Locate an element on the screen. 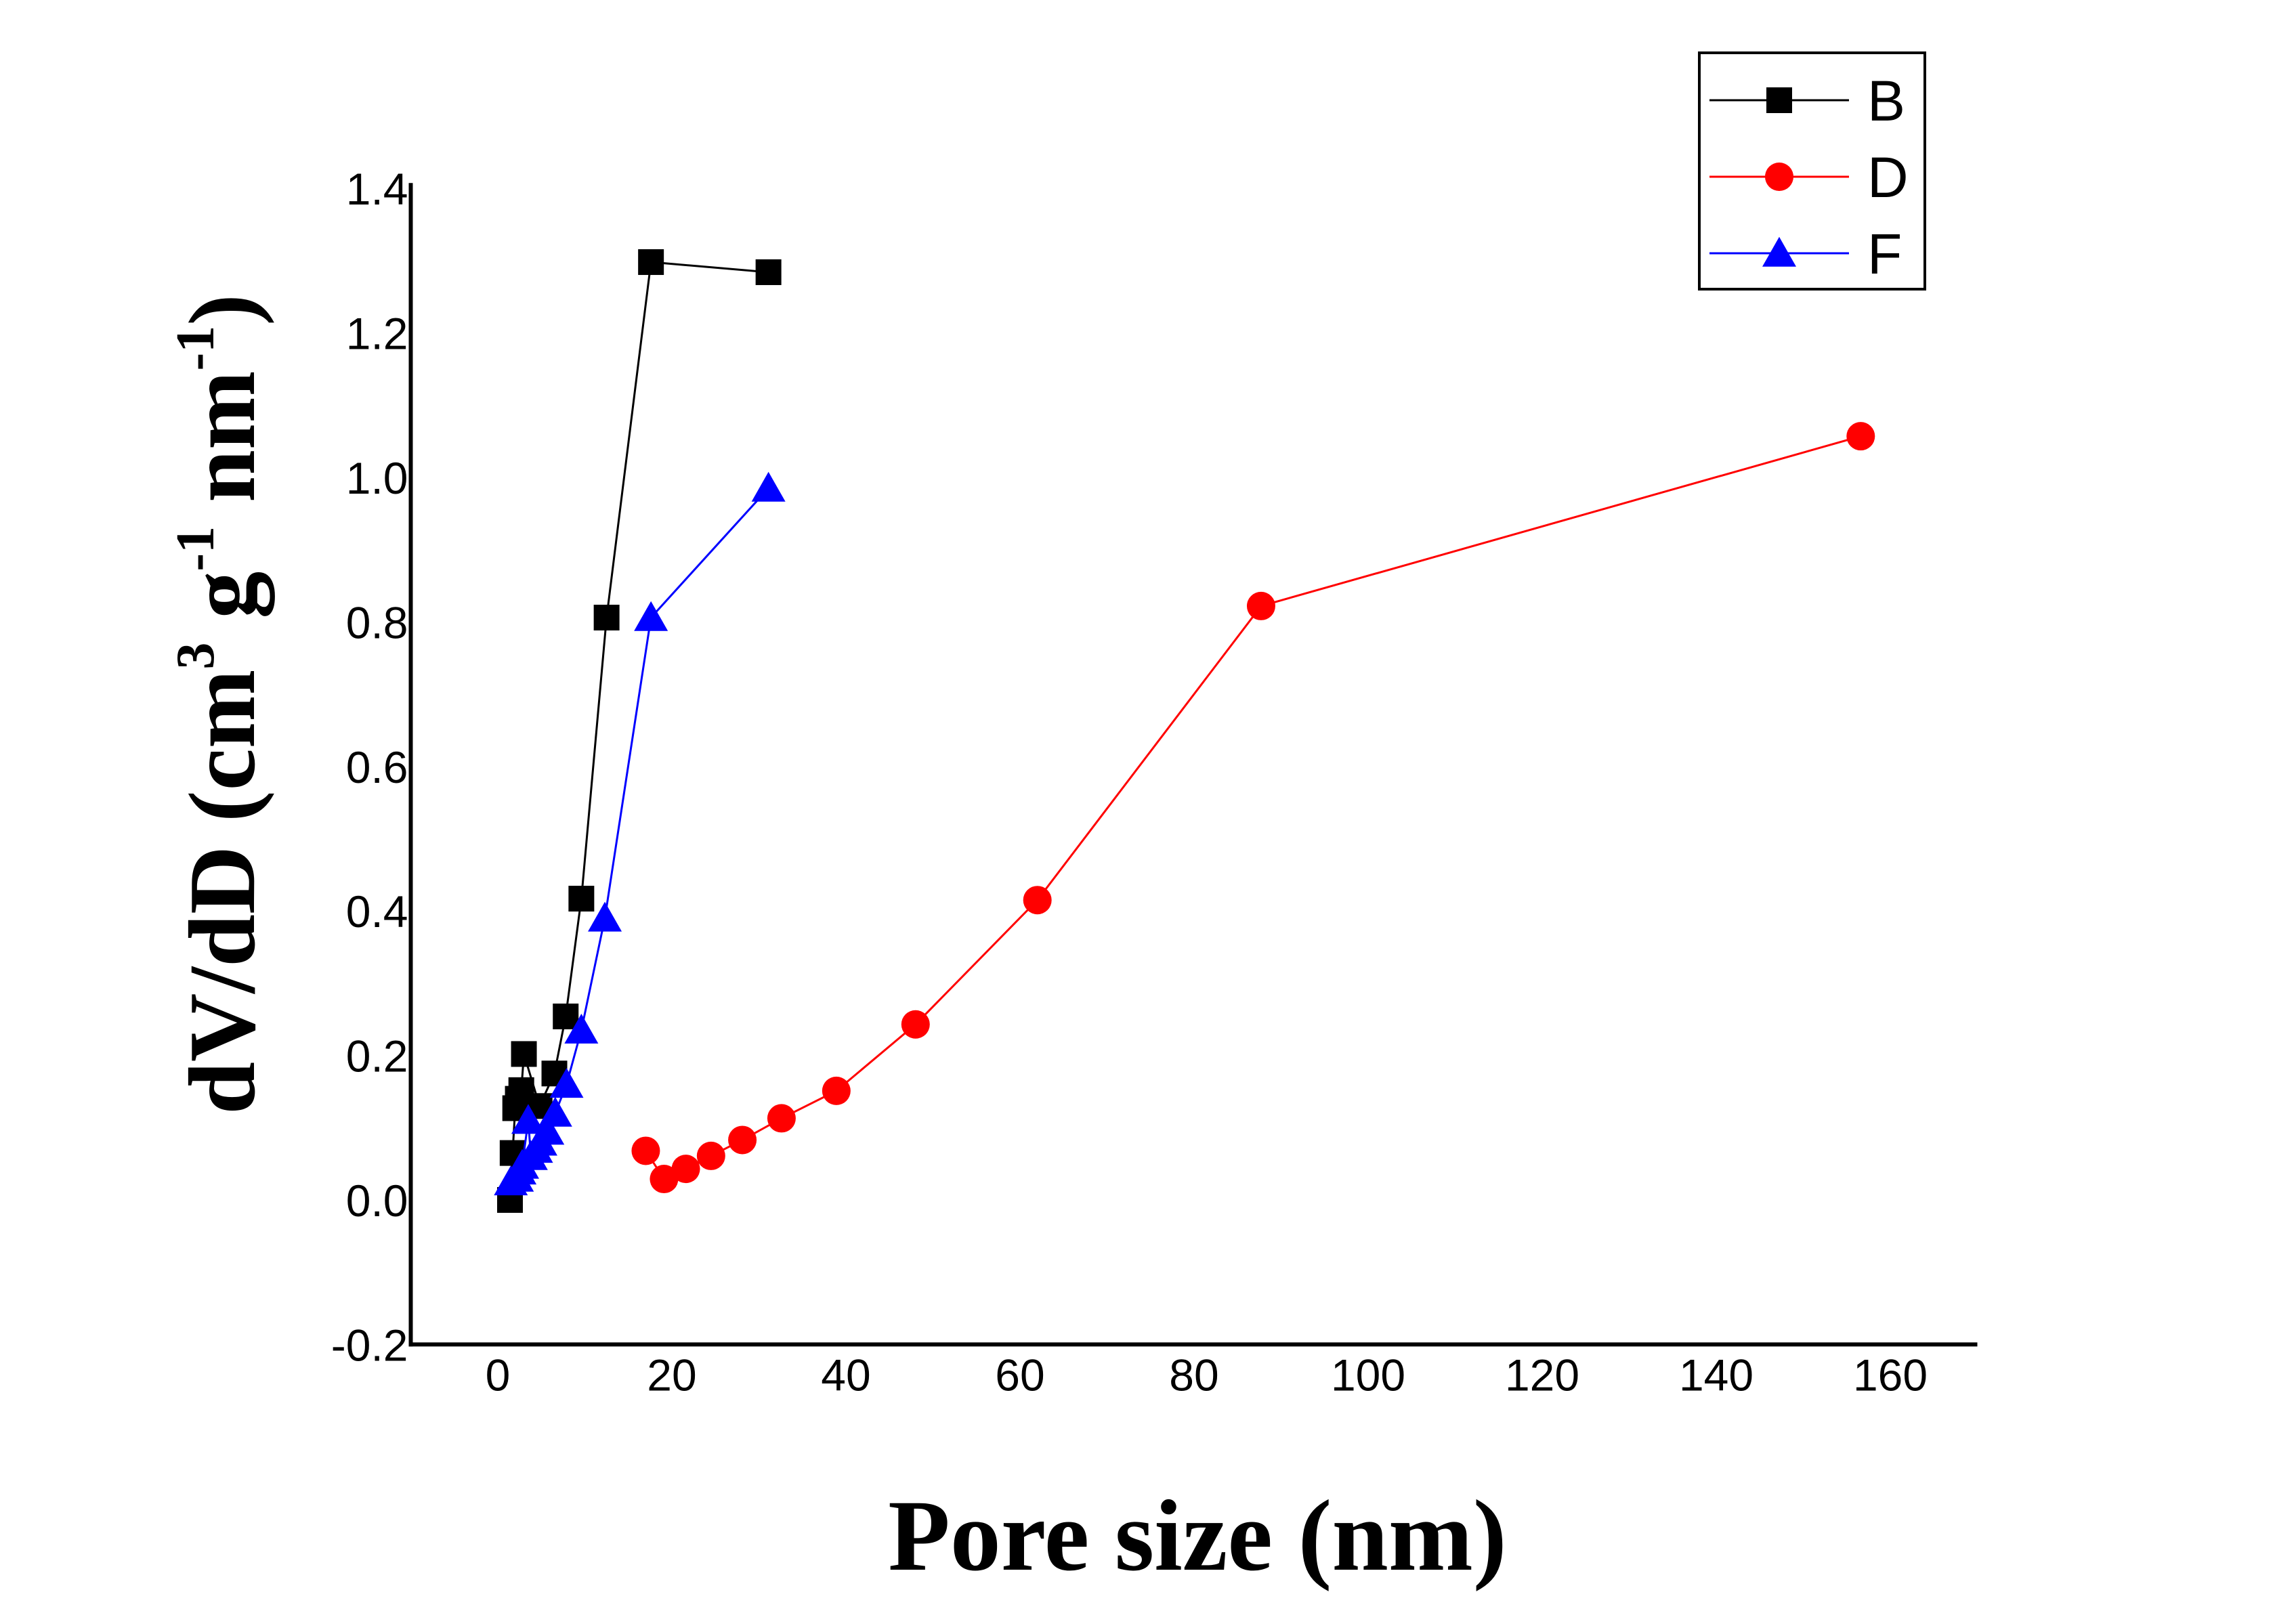 The width and height of the screenshot is (2296, 1611). legend-item-B: B is located at coordinates (1807, 101).